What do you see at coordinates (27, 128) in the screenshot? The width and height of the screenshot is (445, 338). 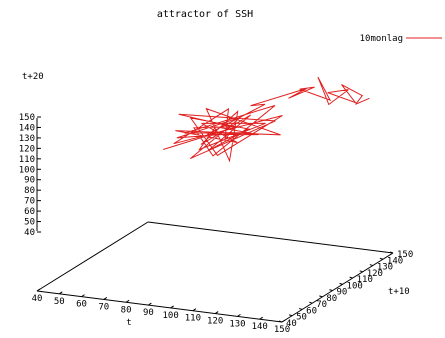 I see `z-tick-label: 140` at bounding box center [27, 128].